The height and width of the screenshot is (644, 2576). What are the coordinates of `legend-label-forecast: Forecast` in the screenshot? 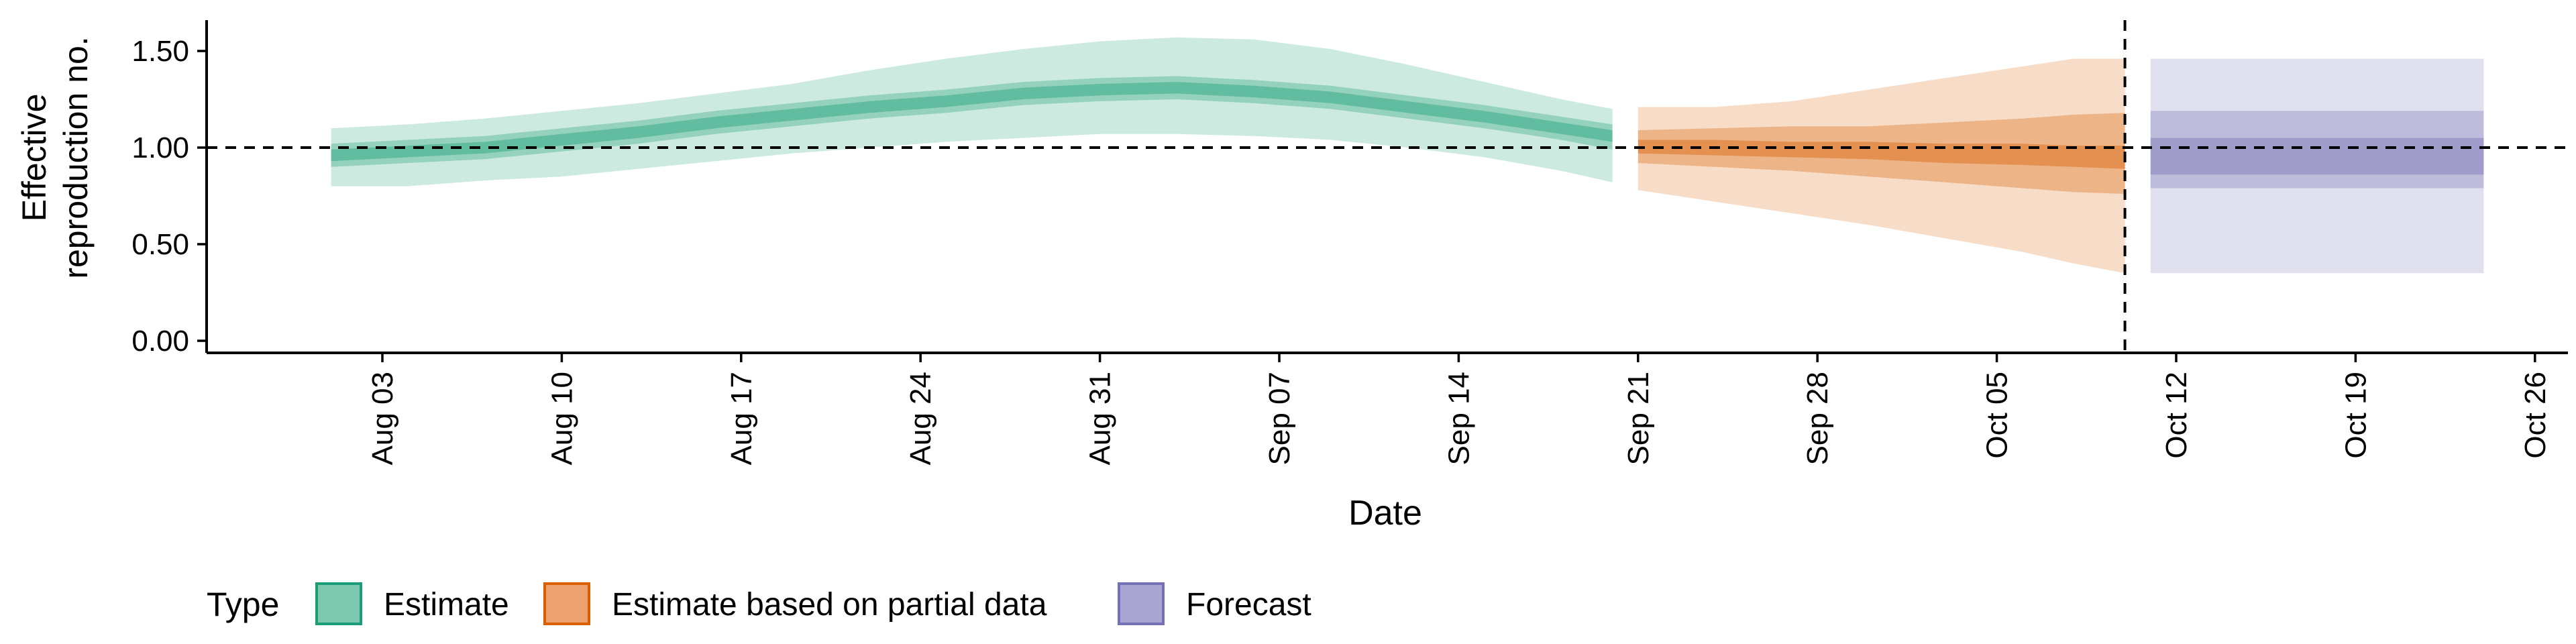 It's located at (1248, 605).